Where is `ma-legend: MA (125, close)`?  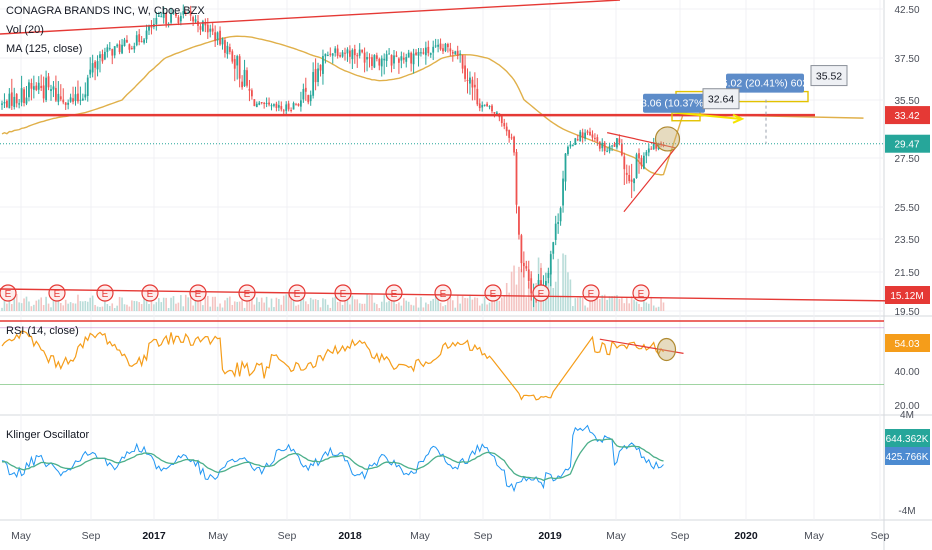
ma-legend: MA (125, close) is located at coordinates (44, 49).